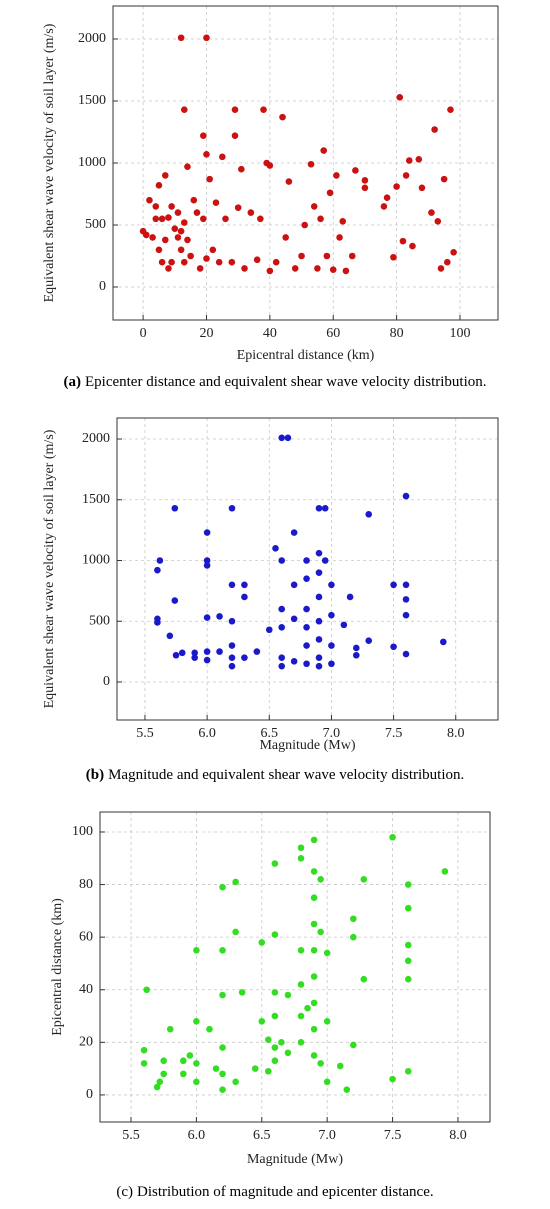 The height and width of the screenshot is (1209, 550). I want to click on x-tick-label: 5.5, so click(131, 1135).